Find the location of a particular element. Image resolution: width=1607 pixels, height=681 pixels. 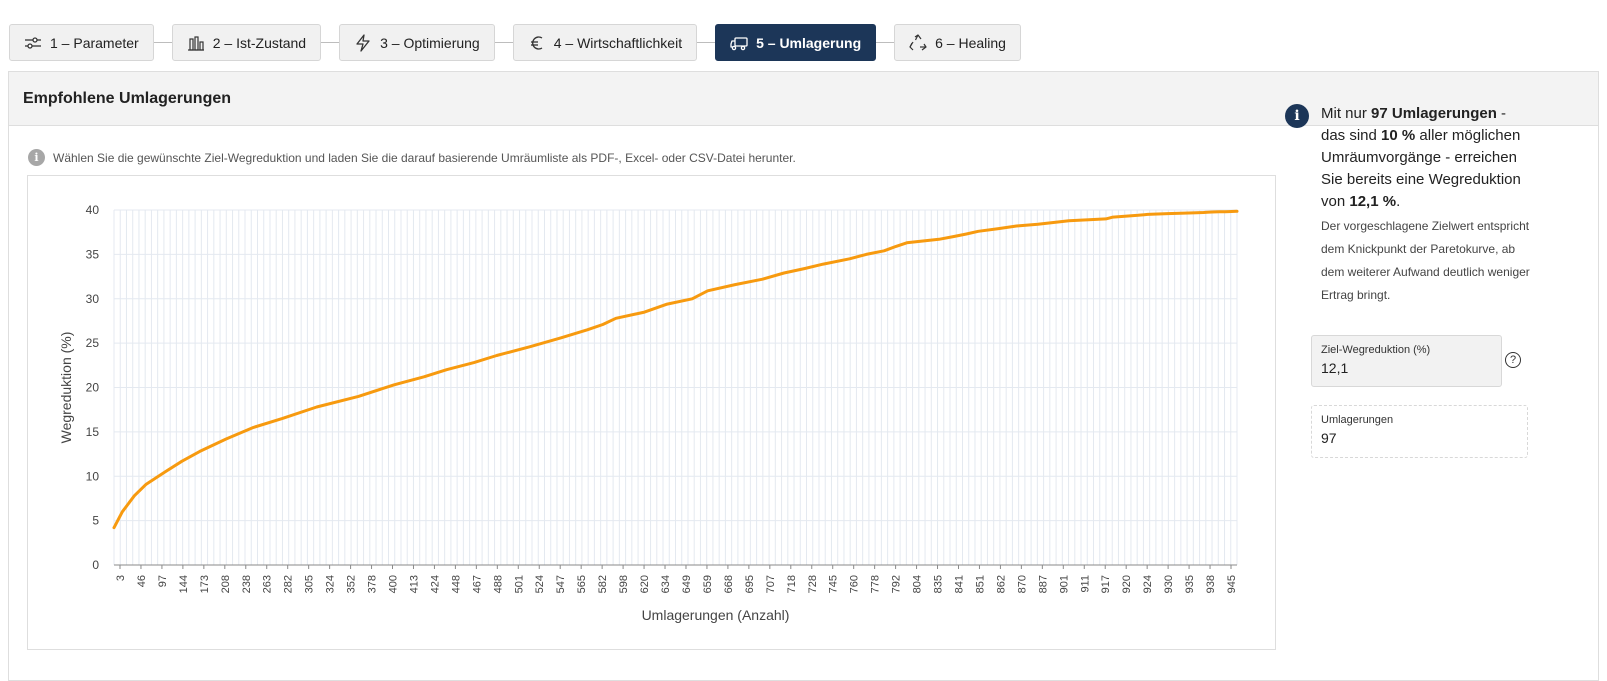

y-tick-label: 15 is located at coordinates (93, 432).